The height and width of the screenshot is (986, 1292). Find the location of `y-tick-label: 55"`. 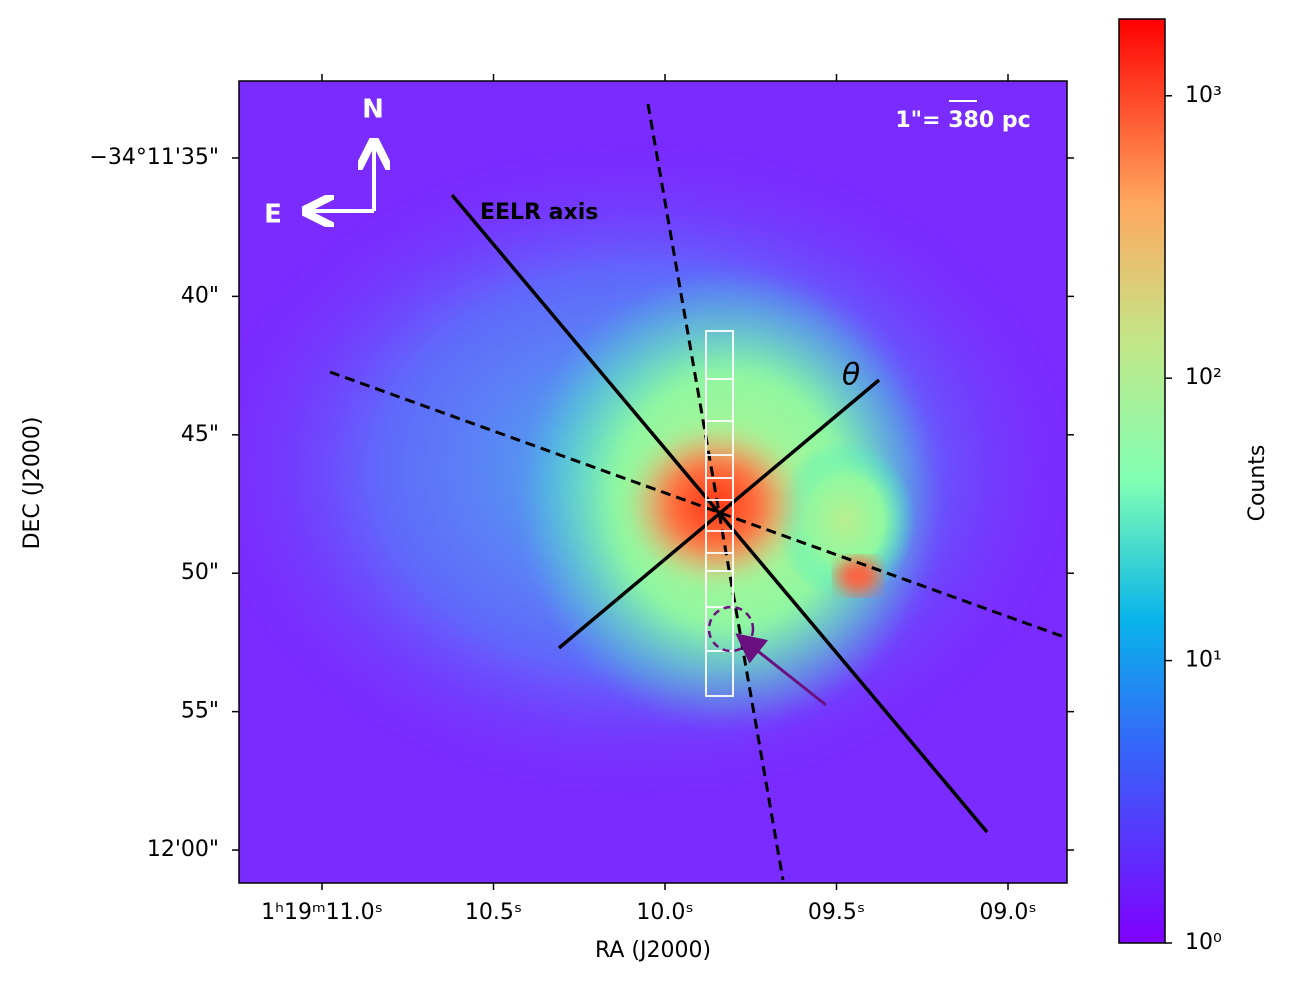

y-tick-label: 55" is located at coordinates (200, 711).